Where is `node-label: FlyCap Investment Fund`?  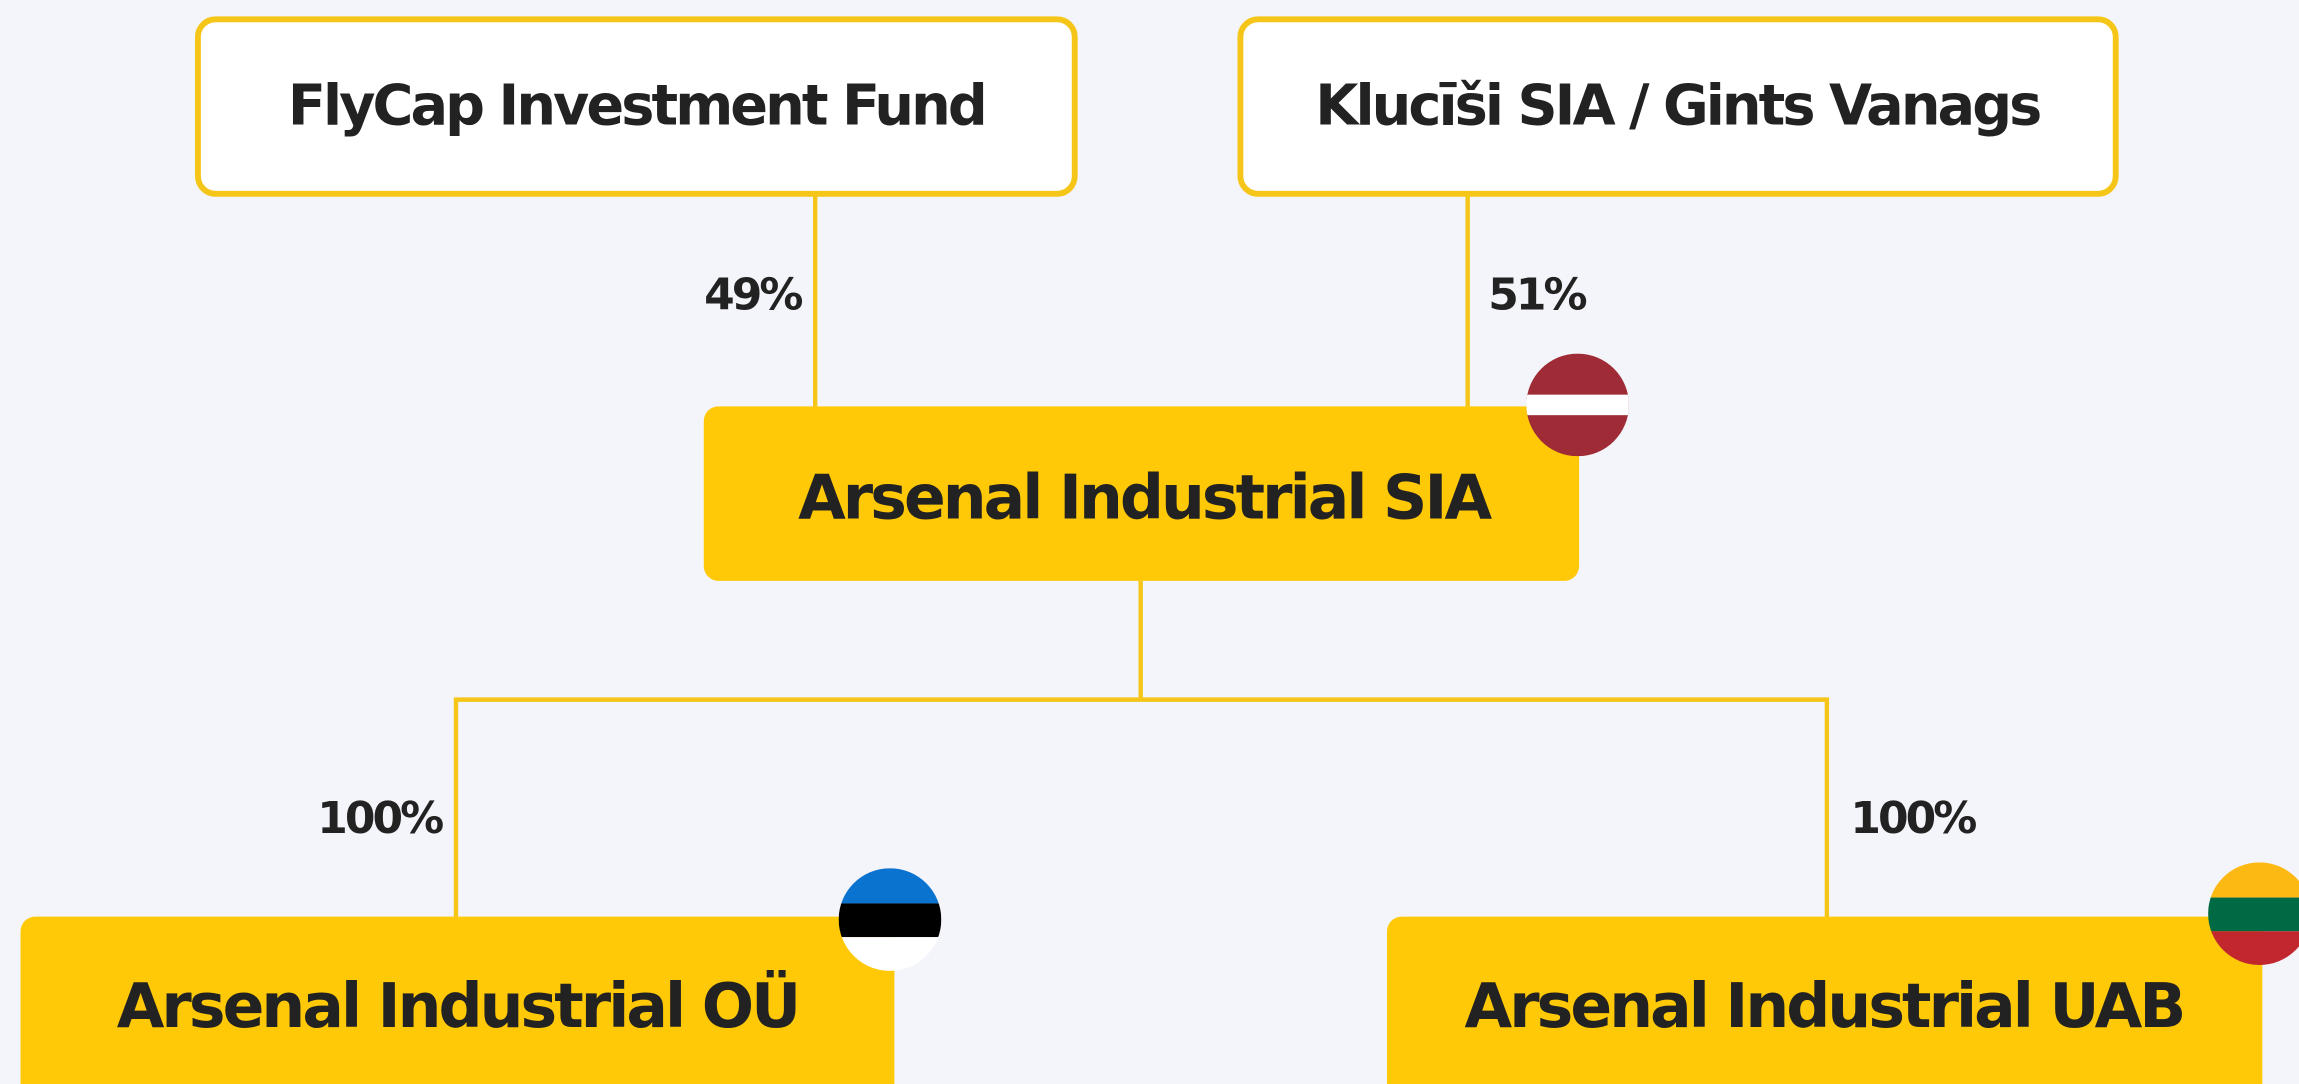 node-label: FlyCap Investment Fund is located at coordinates (636, 105).